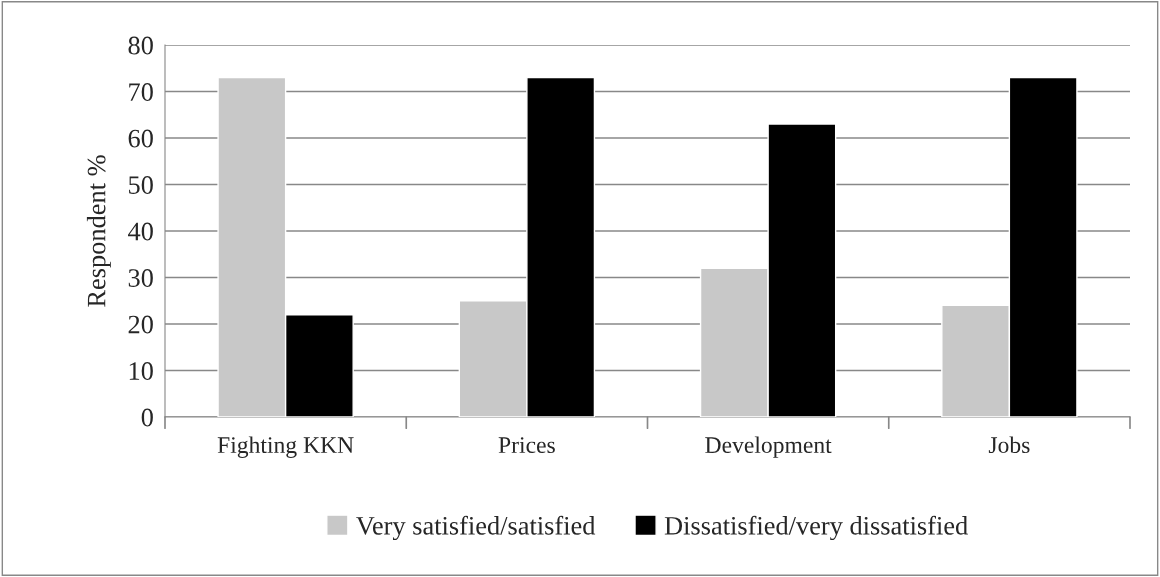 This screenshot has width=1160, height=577. What do you see at coordinates (285, 447) in the screenshot?
I see `x-tick-label: Fighting KKN` at bounding box center [285, 447].